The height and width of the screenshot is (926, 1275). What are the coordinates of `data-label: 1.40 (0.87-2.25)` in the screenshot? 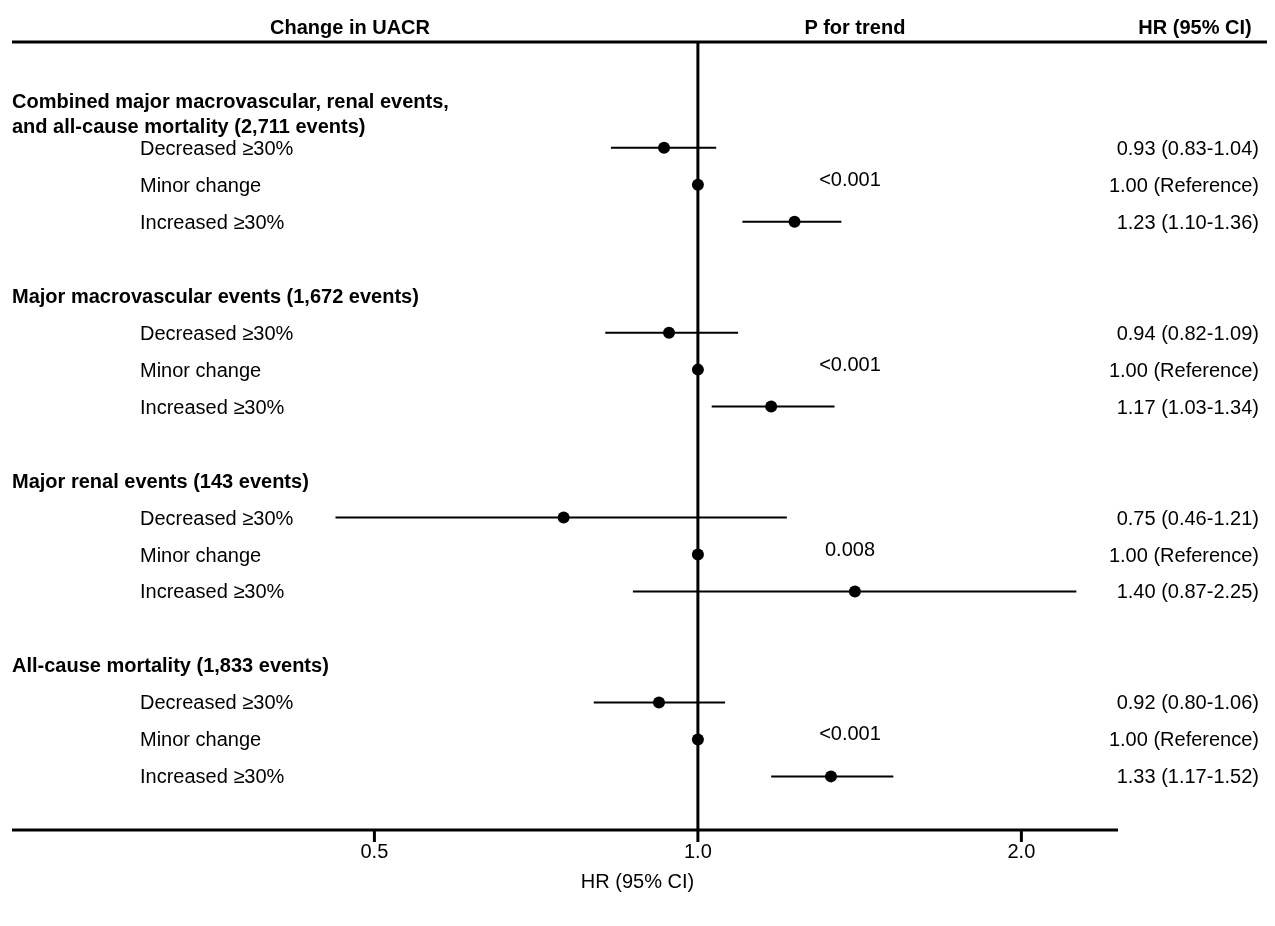 It's located at (1187, 591).